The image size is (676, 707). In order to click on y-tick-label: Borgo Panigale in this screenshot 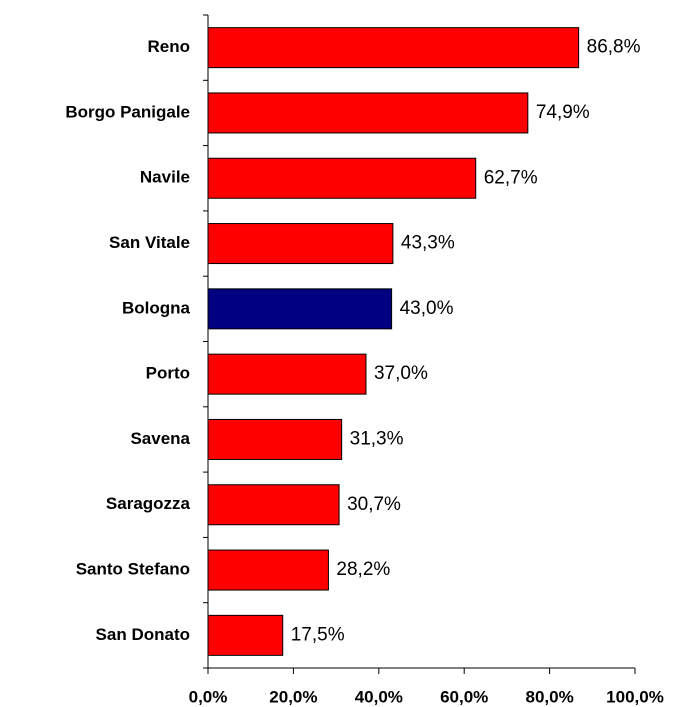, I will do `click(127, 111)`.